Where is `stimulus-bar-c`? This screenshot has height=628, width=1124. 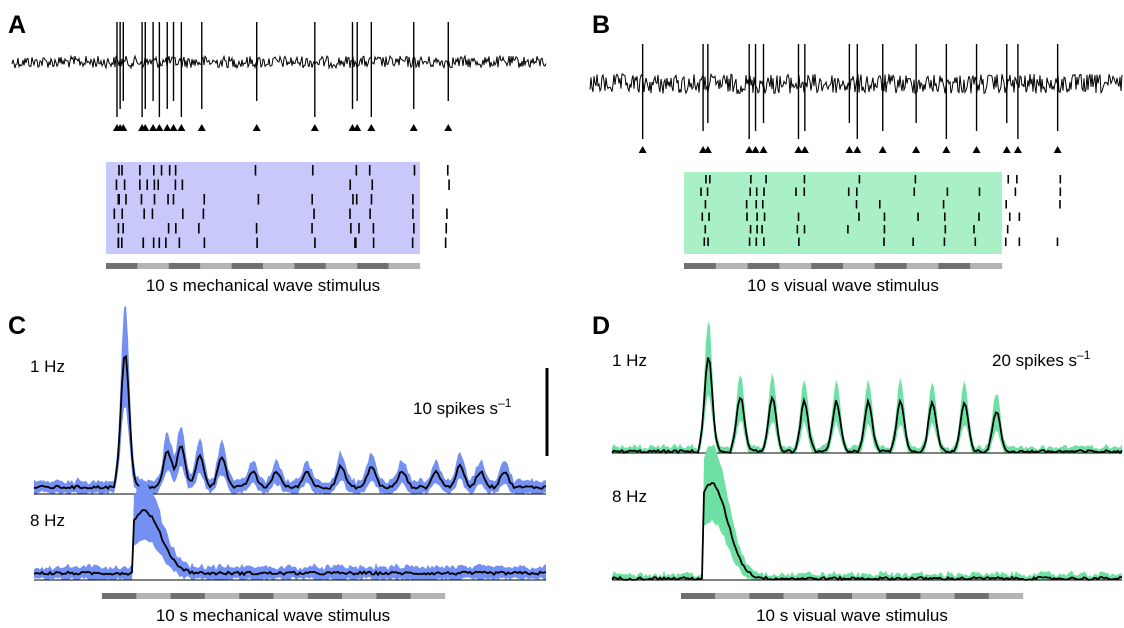
stimulus-bar-c is located at coordinates (274, 596).